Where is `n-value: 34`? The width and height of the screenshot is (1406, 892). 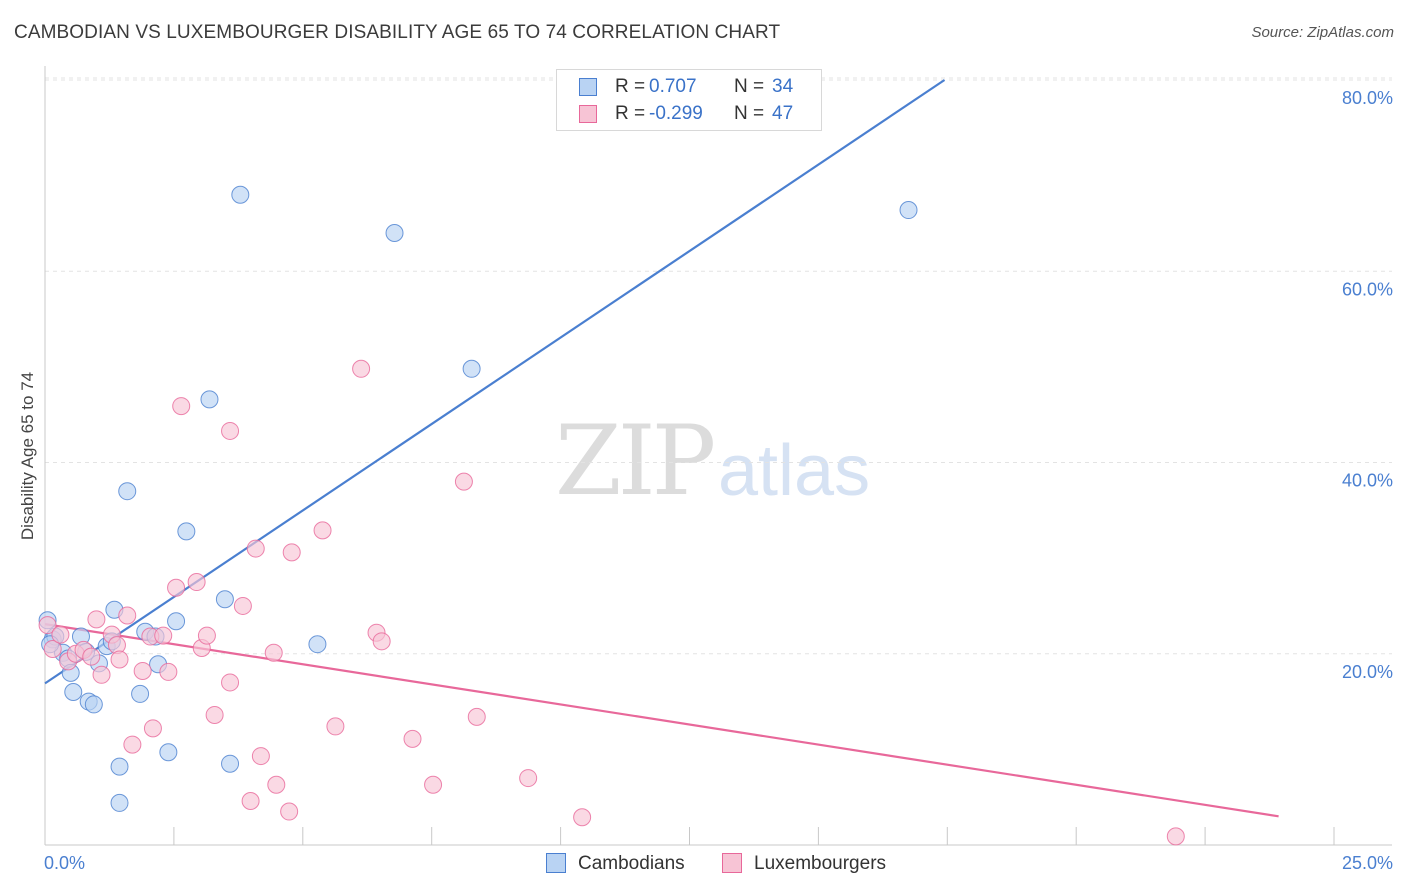
n-value: 34 is located at coordinates (783, 86).